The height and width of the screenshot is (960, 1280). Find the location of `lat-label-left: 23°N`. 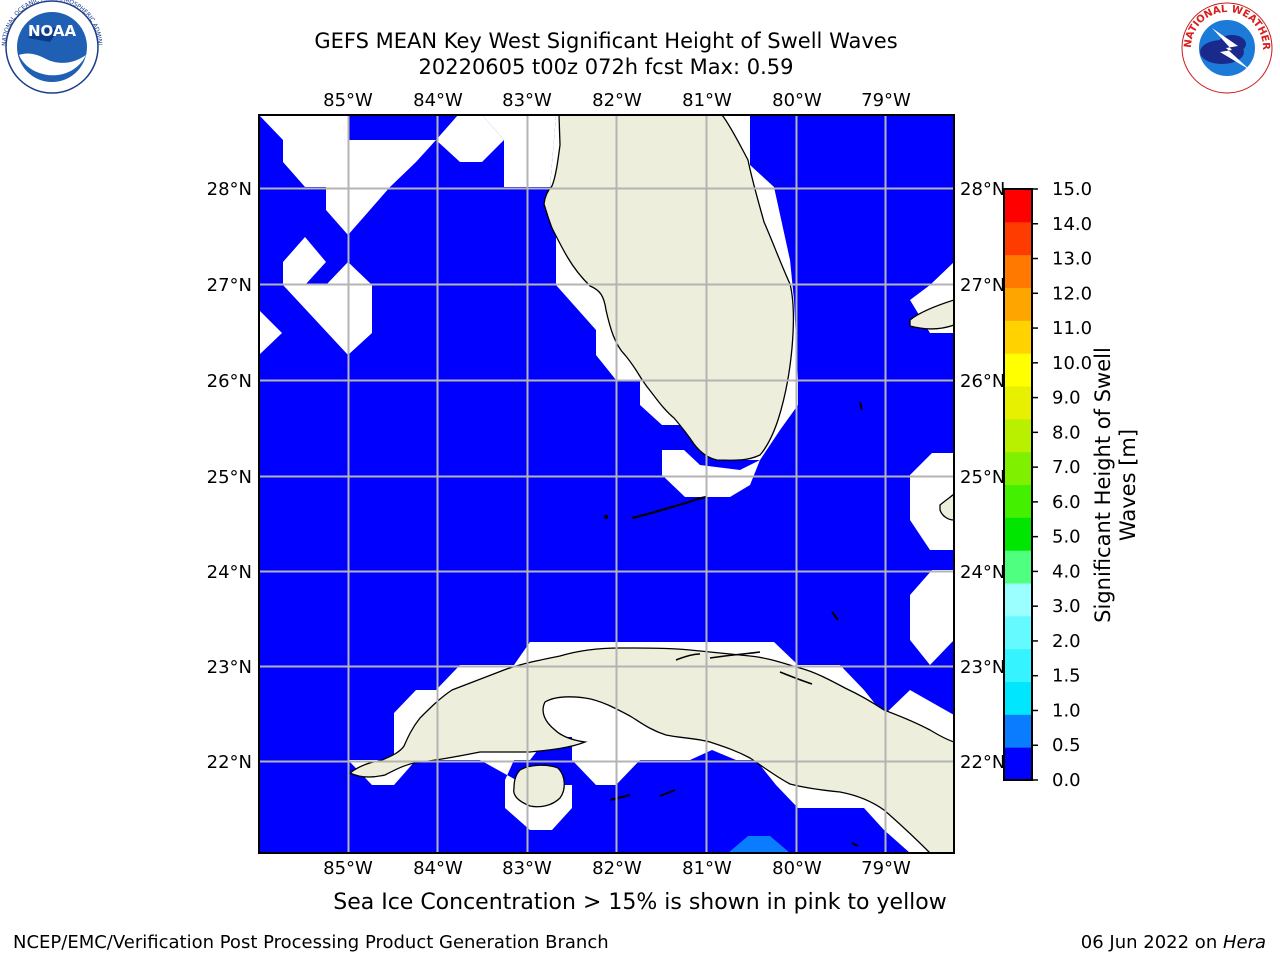

lat-label-left: 23°N is located at coordinates (229, 667).